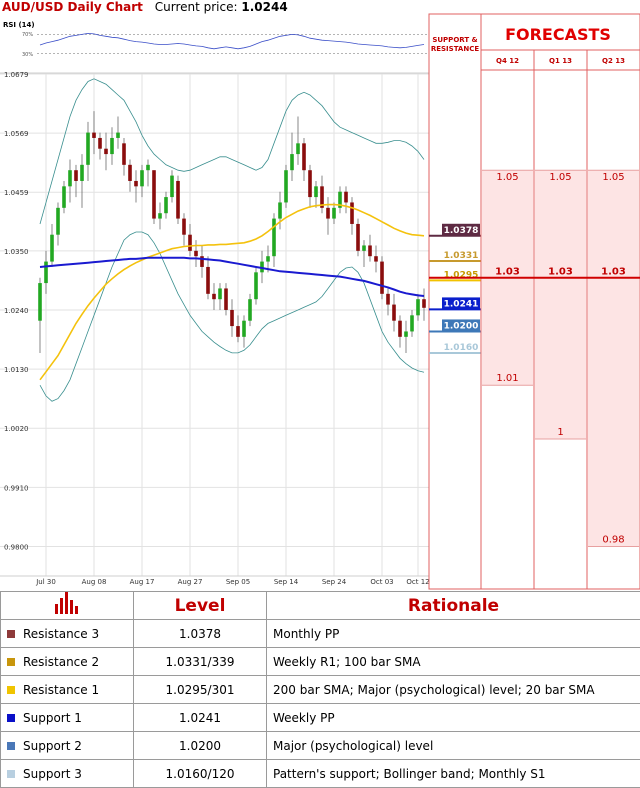 The height and width of the screenshot is (788, 640). I want to click on x-tick-label: Jul 30, so click(45, 582).